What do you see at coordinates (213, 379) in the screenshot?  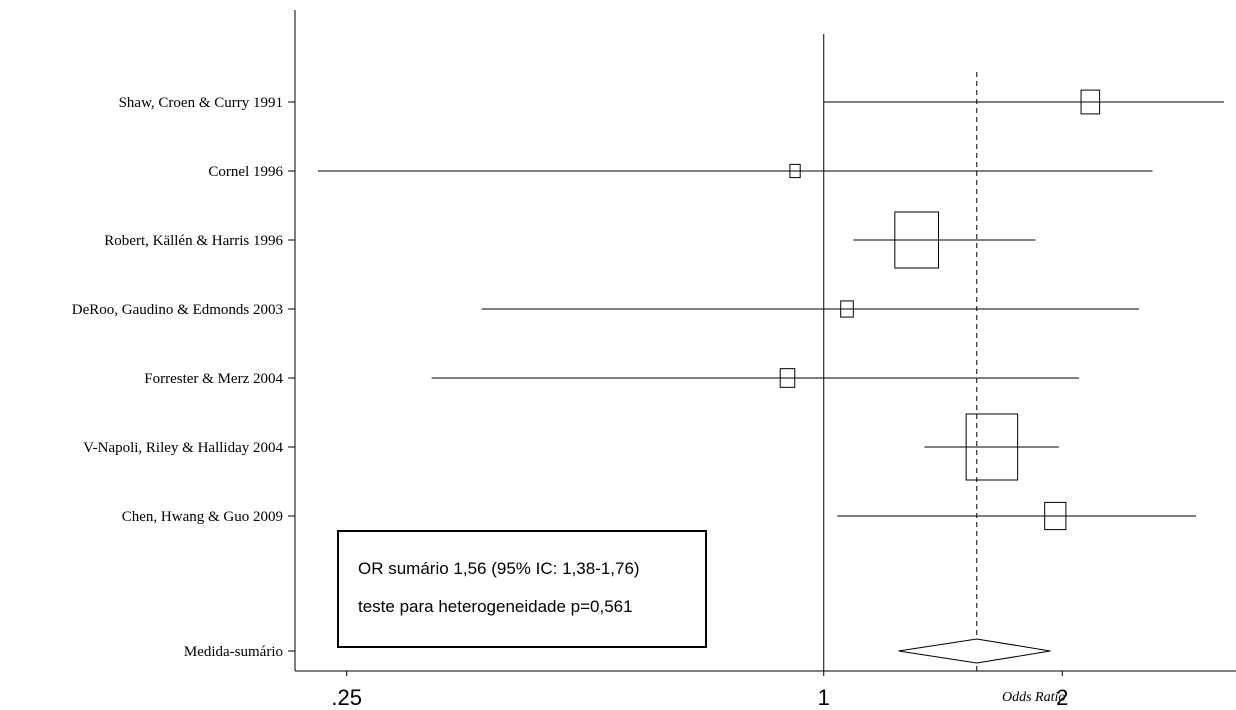 I see `study-label: Forrester & Merz 2004` at bounding box center [213, 379].